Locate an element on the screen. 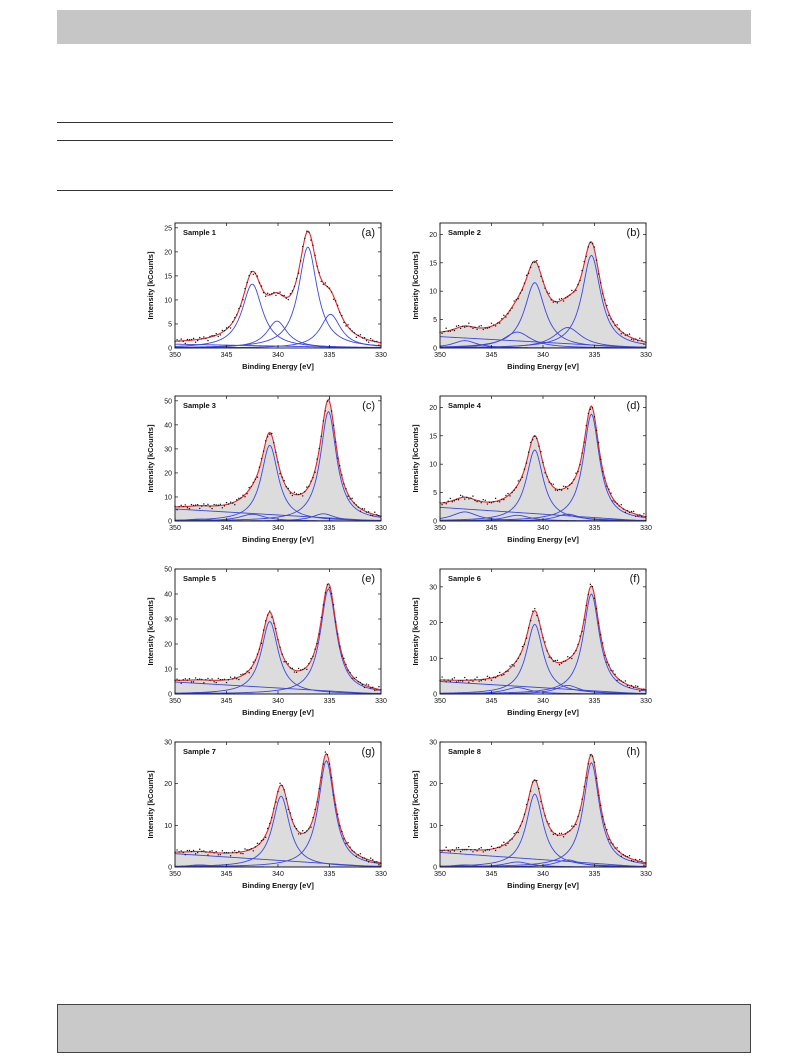 This screenshot has height=1057, width=793. background-line is located at coordinates (543, 514).